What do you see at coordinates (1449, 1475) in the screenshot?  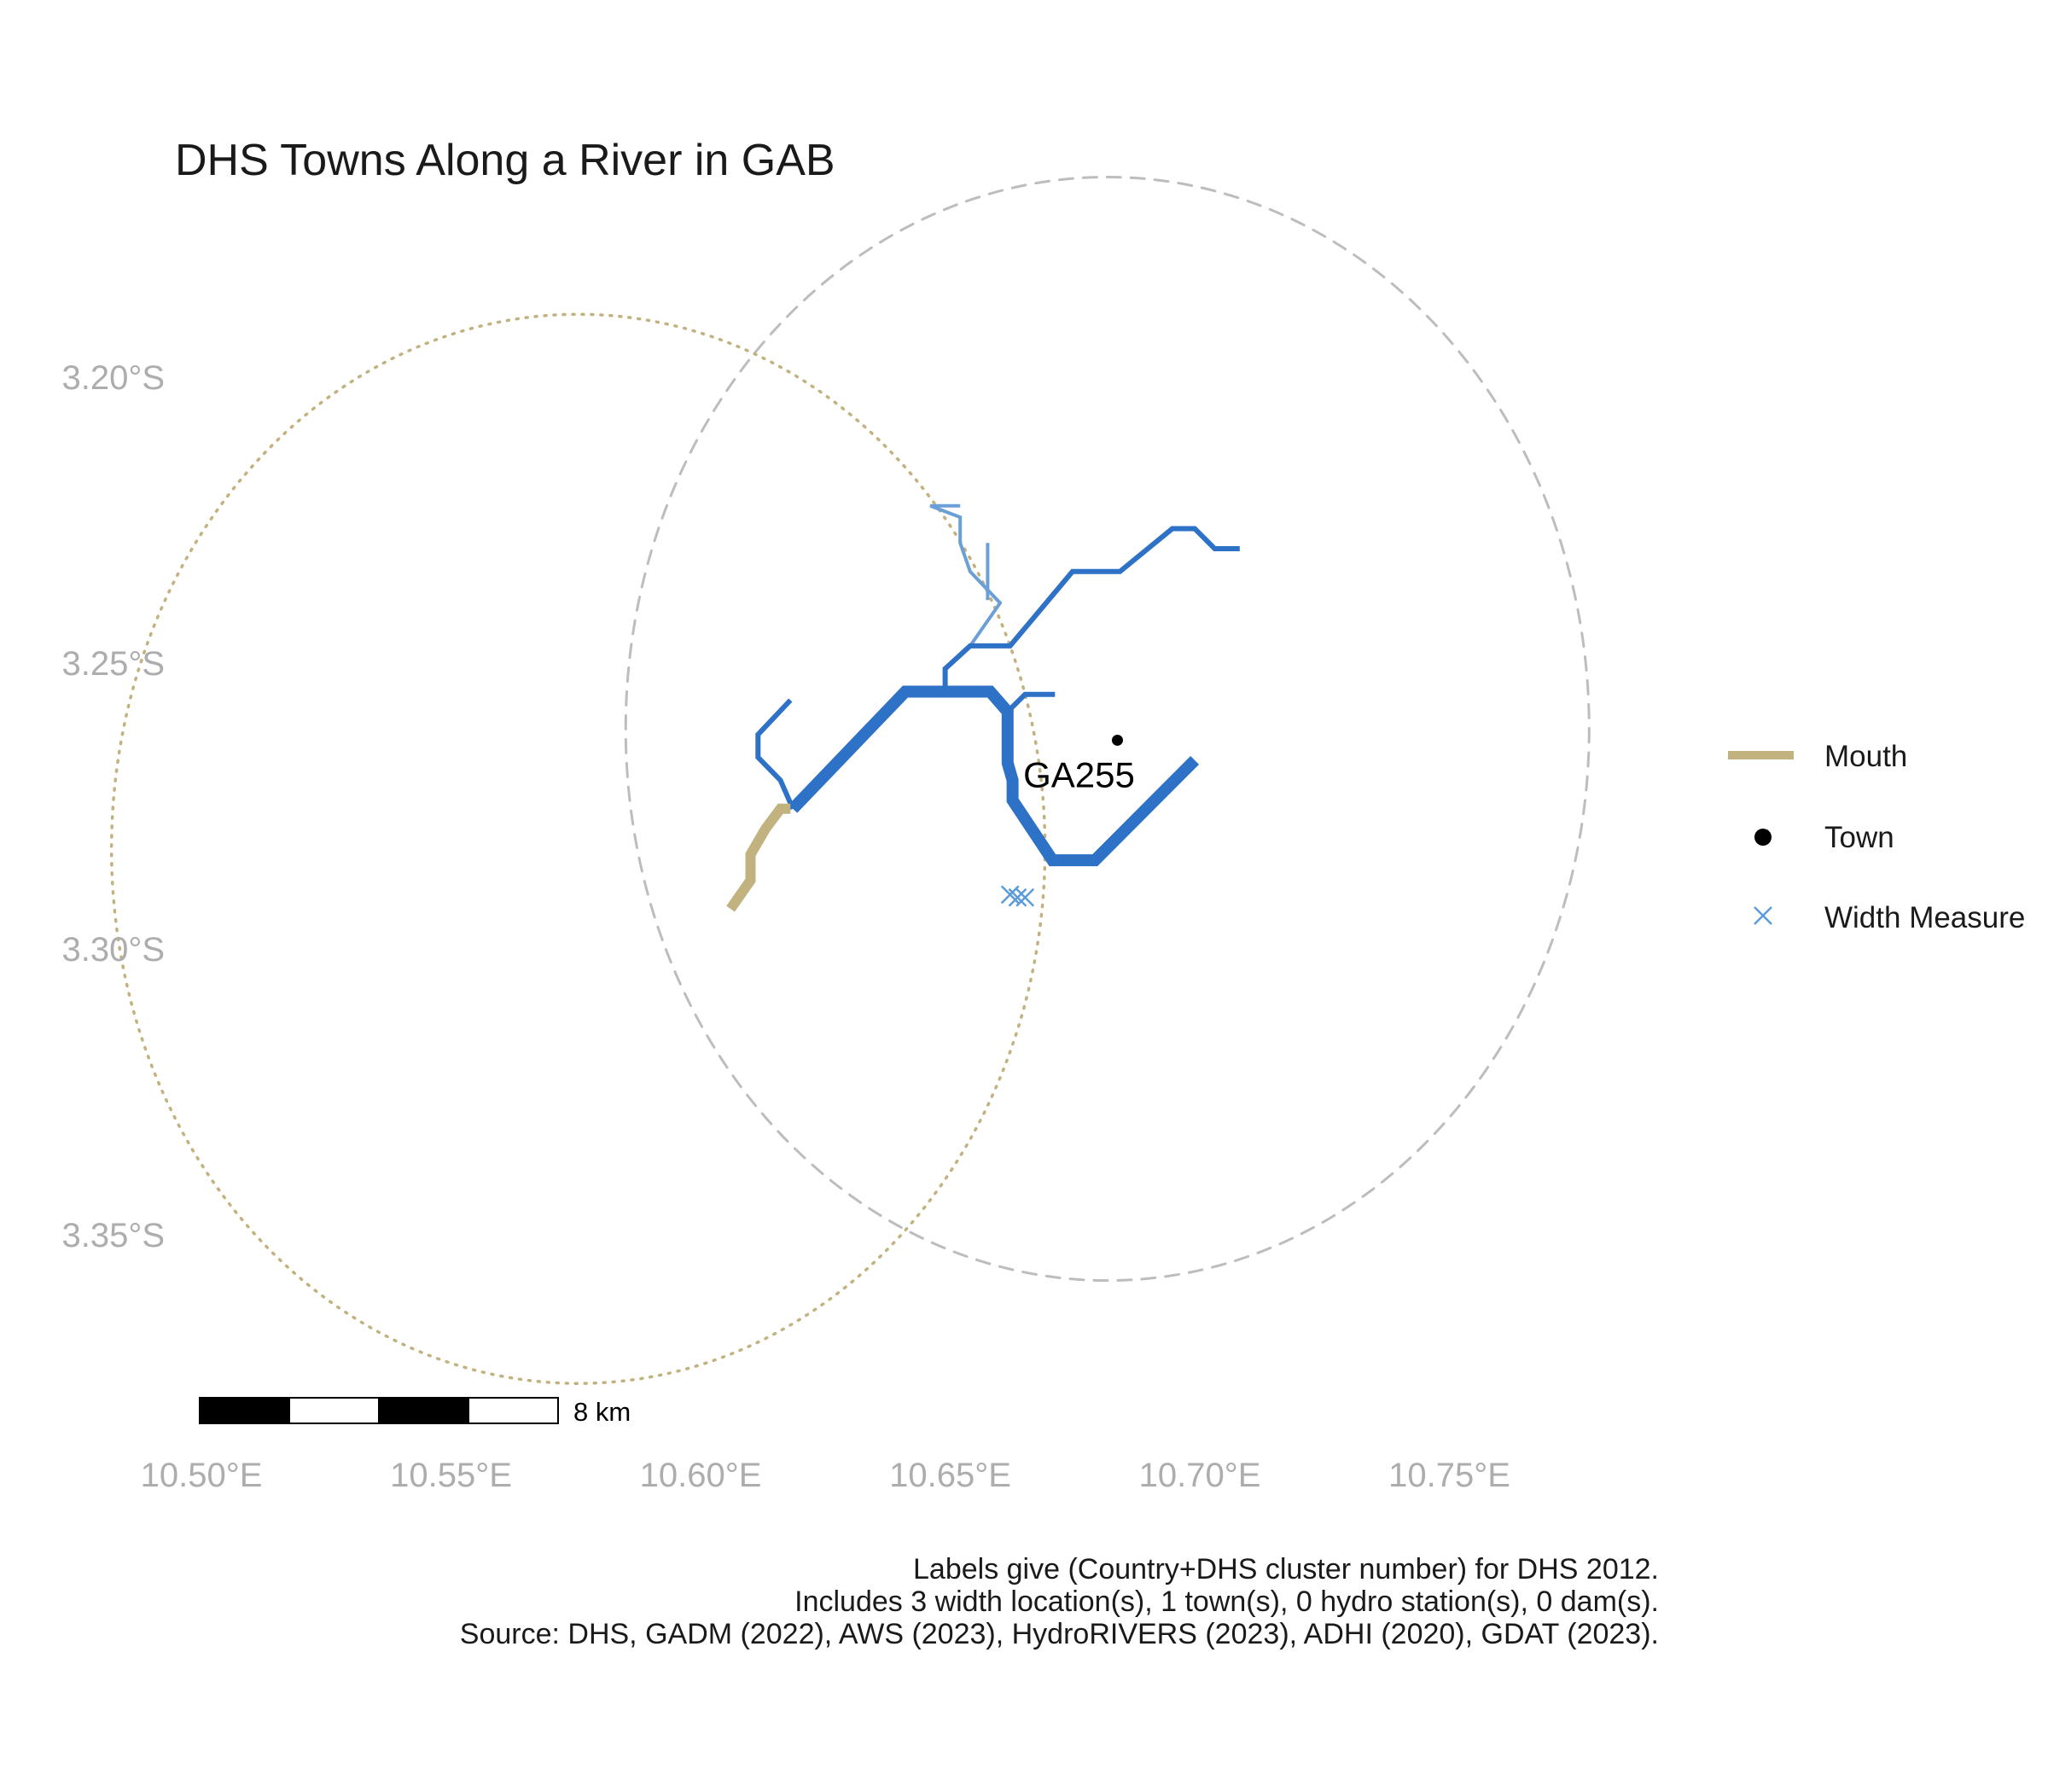 I see `x-tick-label: 10.75°E` at bounding box center [1449, 1475].